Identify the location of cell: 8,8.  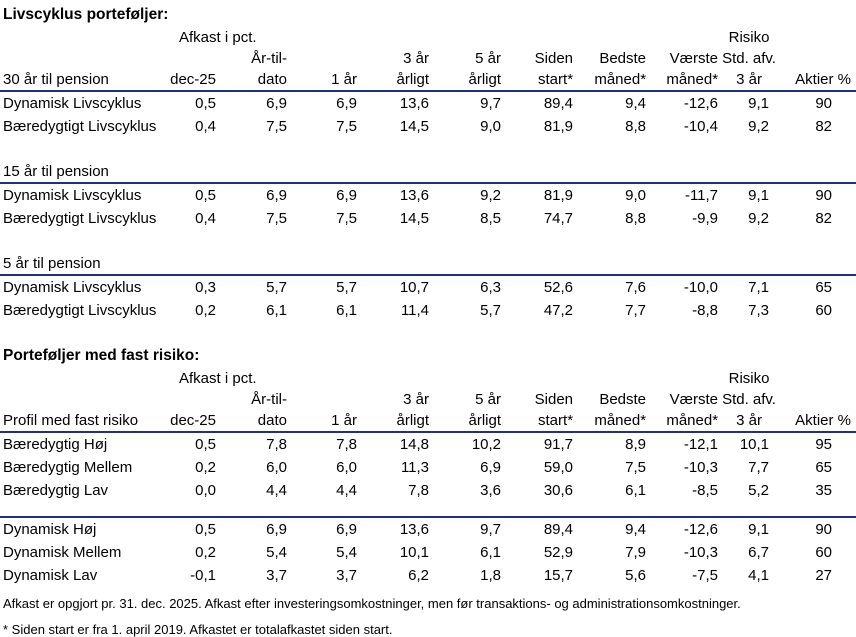
(636, 218).